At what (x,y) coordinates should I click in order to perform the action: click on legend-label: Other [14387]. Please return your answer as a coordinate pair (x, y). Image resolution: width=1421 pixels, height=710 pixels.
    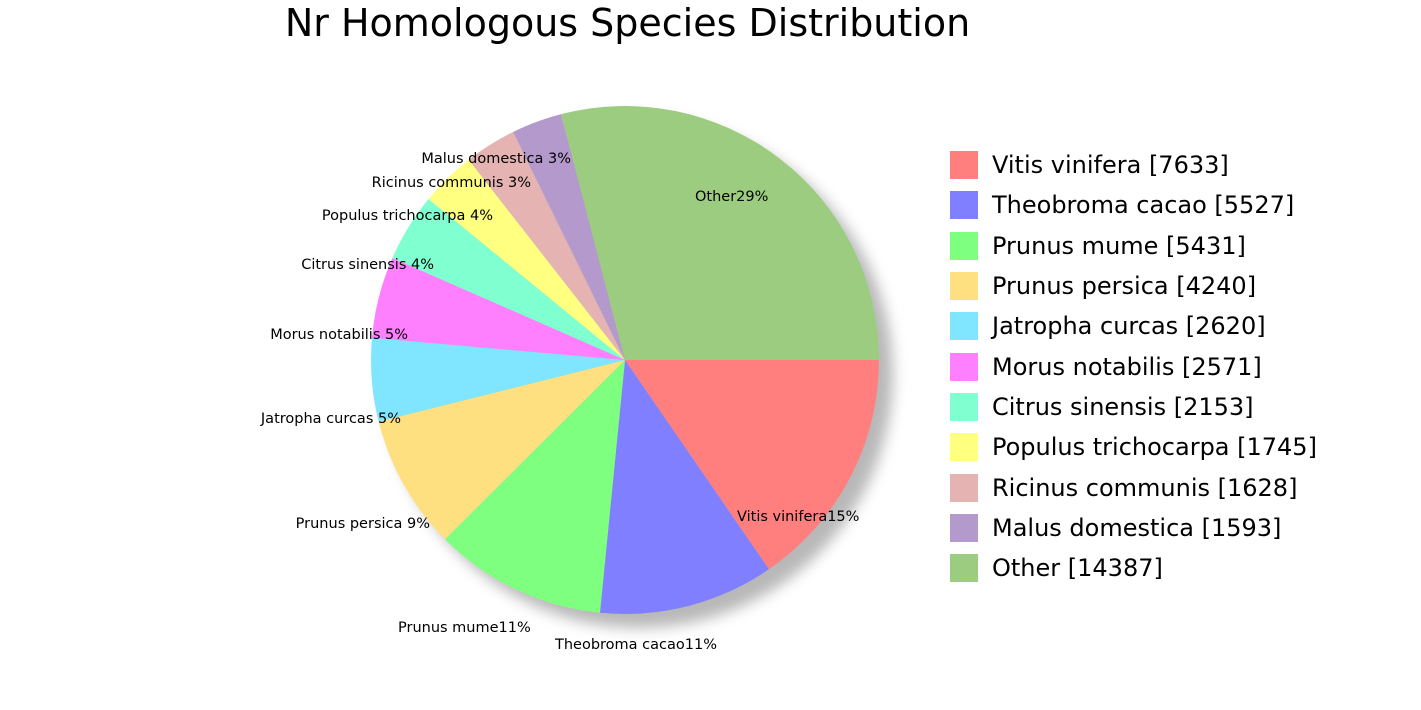
    Looking at the image, I should click on (1077, 568).